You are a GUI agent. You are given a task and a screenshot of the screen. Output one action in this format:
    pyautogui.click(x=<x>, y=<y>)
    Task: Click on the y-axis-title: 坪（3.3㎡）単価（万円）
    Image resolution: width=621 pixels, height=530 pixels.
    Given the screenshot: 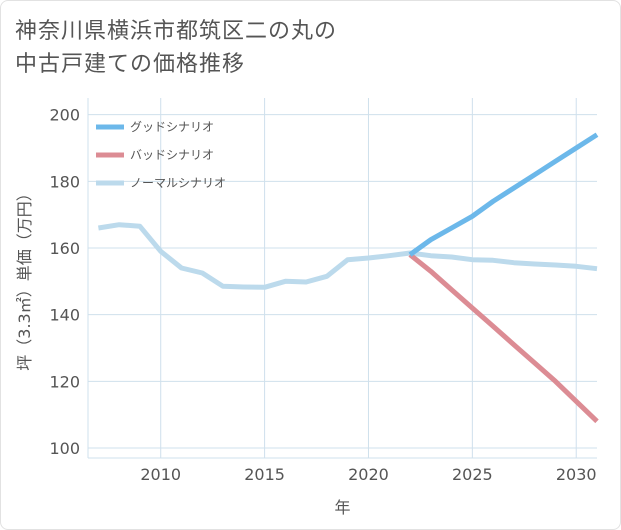 What is the action you would take?
    pyautogui.click(x=24, y=277)
    